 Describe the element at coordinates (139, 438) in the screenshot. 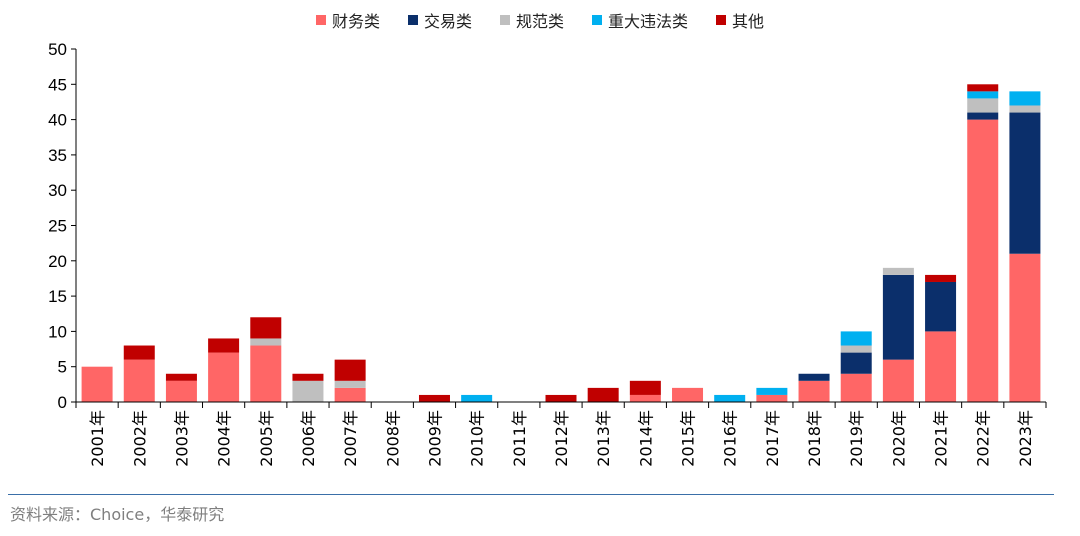

I see `x-tick-label: 2002年` at that location.